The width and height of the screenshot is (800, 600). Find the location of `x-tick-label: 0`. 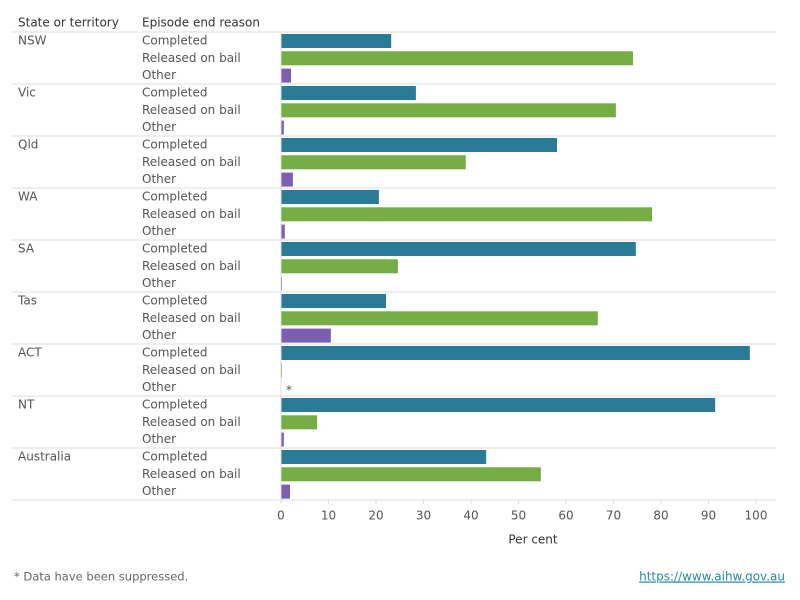

x-tick-label: 0 is located at coordinates (281, 516).